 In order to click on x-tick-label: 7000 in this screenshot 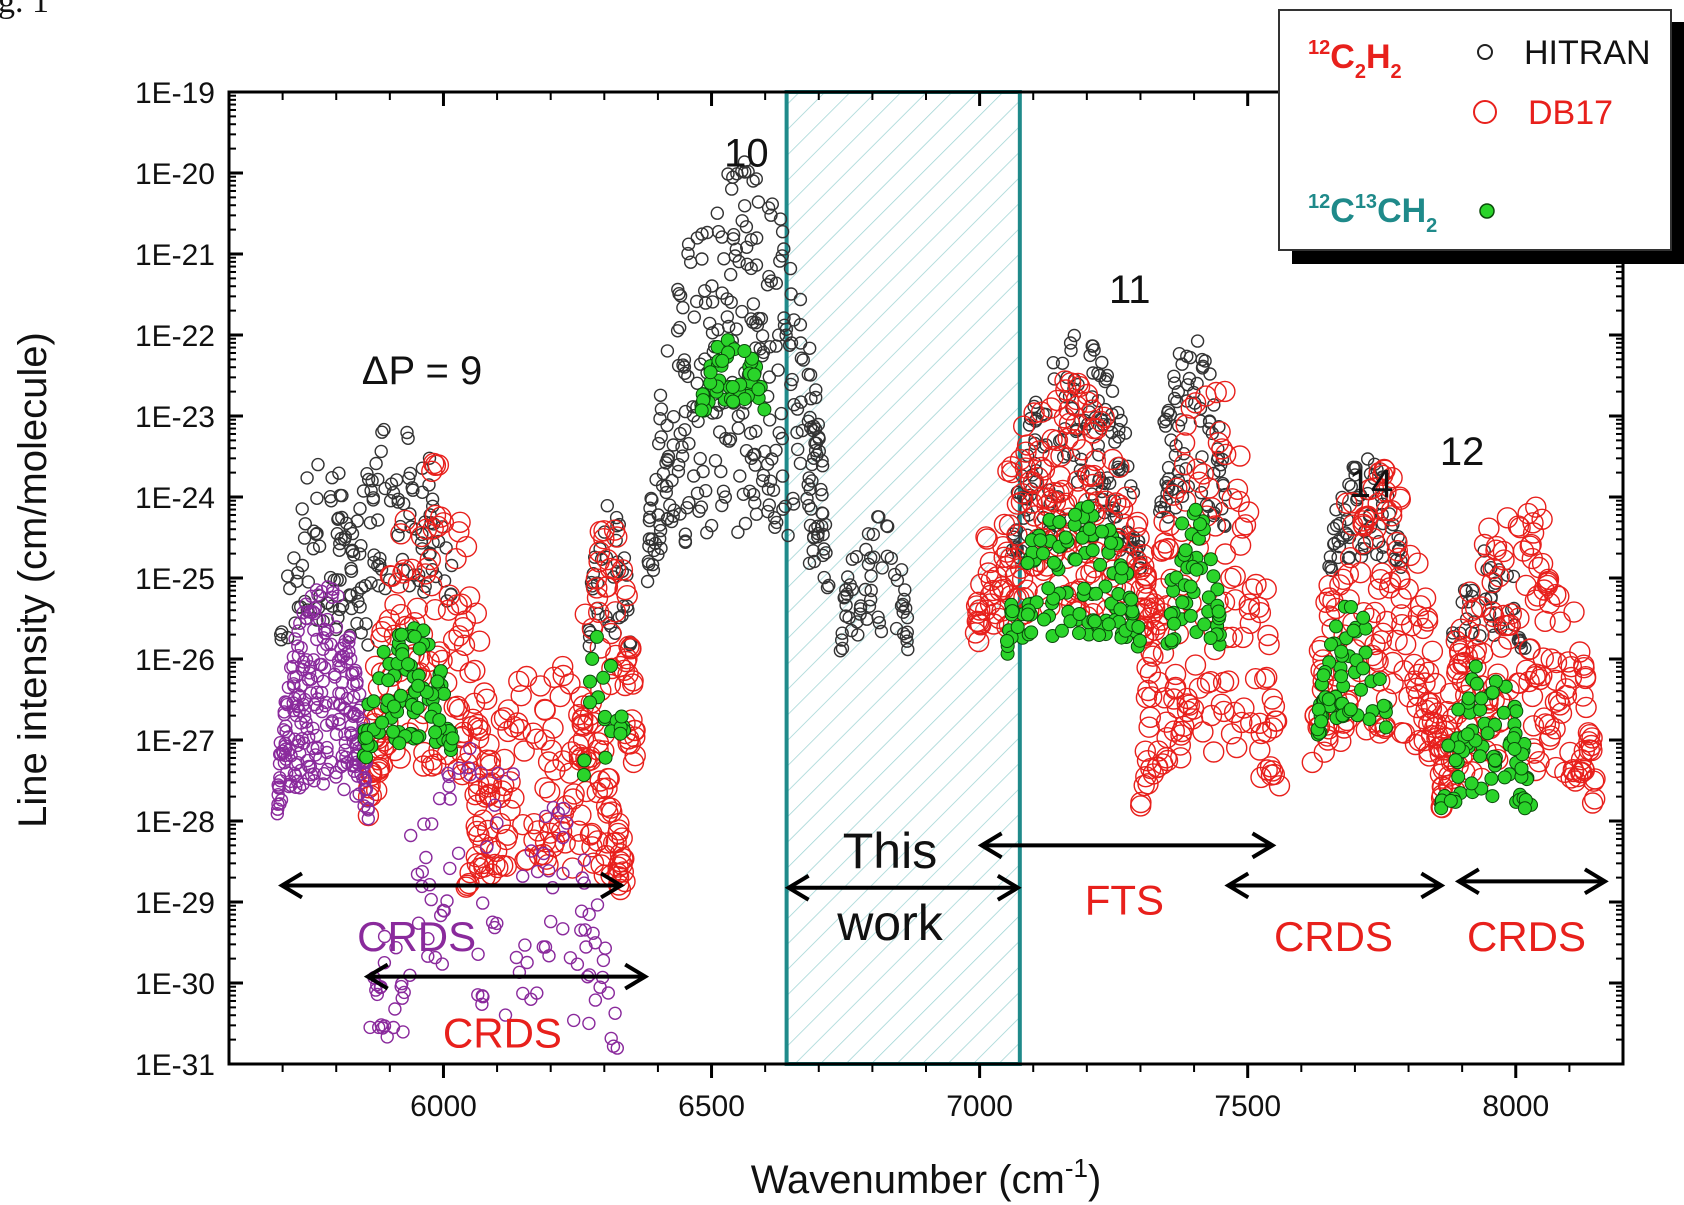, I will do `click(979, 1106)`.